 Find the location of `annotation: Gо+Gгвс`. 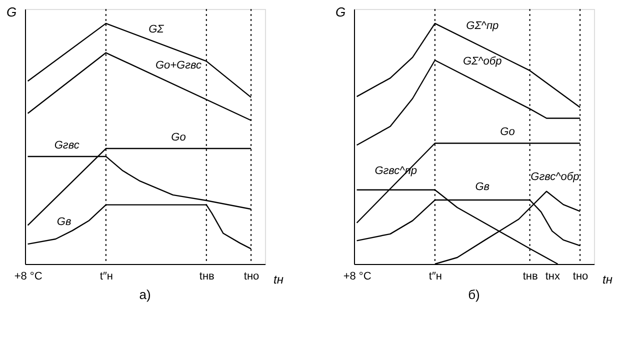

annotation: Gо+Gгвс is located at coordinates (178, 66).